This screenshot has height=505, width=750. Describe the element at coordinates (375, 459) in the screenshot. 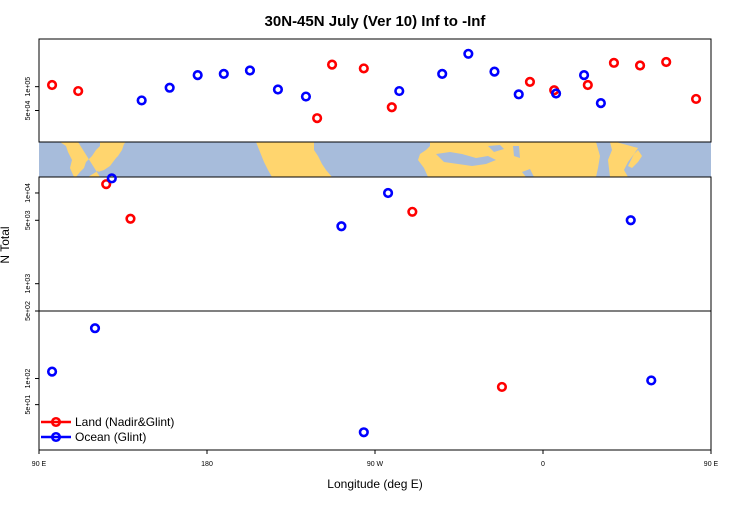

I see `x-axis-ticks: 90 E 180 90 W 0 90 E` at that location.